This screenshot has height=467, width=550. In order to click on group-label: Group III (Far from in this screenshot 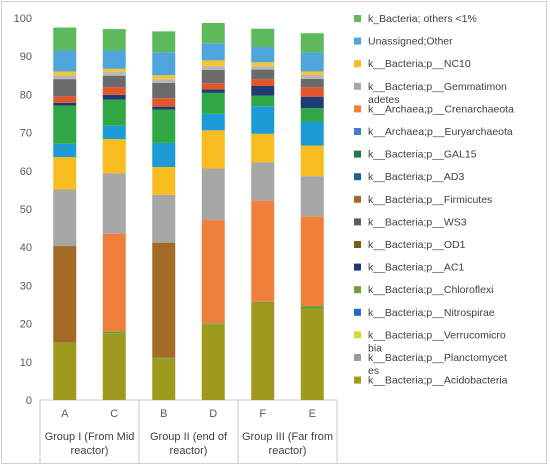, I will do `click(287, 437)`.